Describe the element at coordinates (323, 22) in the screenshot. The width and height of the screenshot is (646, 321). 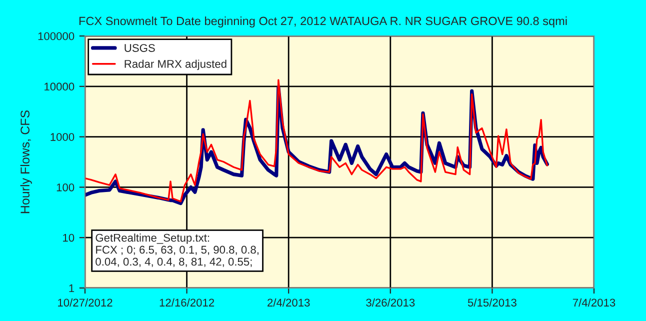
I see `chart-title: FCX Snowmelt To Date beginning Oct 27, 2012 WATAUGA R. NR SUGAR GROVE 90.8 sqmi` at that location.